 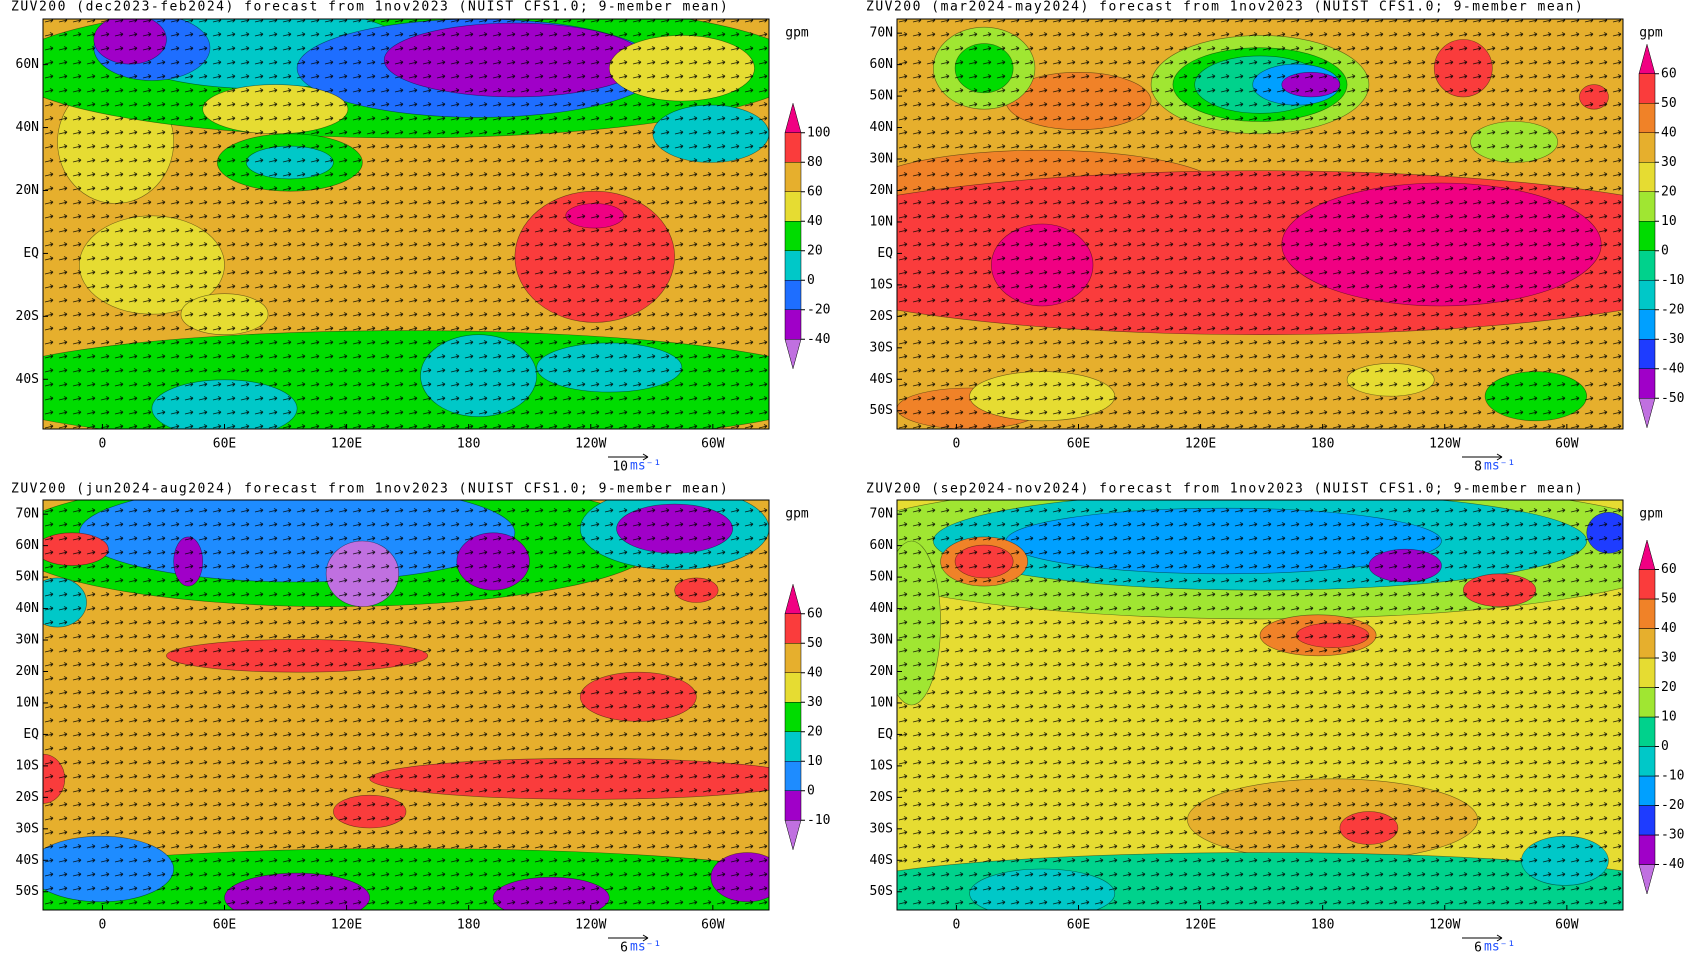 I want to click on vector-scale-value: 6, so click(x=1478, y=948).